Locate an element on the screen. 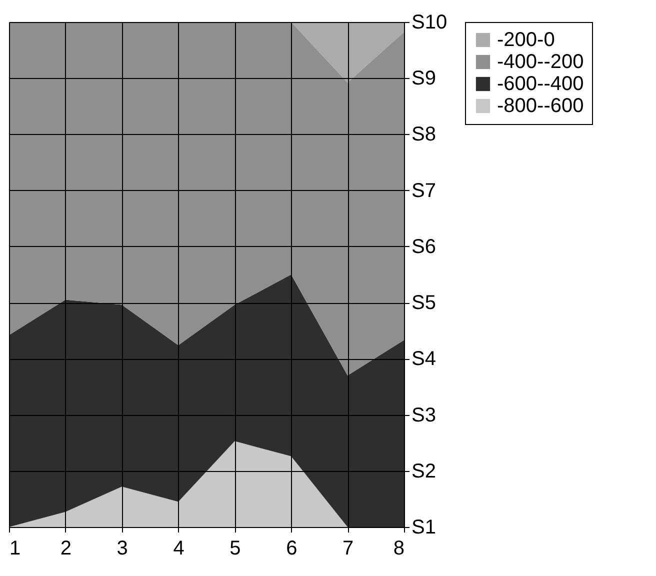  x-tick-label: 4 is located at coordinates (178, 549).